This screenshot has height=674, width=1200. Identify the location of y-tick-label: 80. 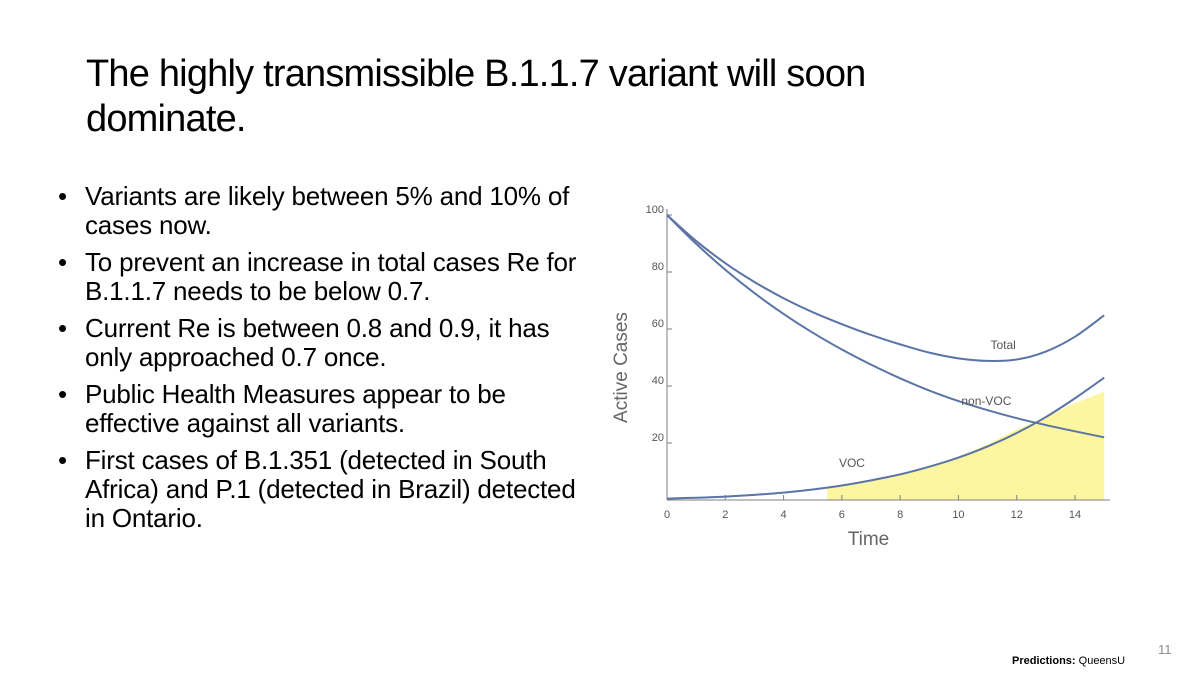
(658, 267).